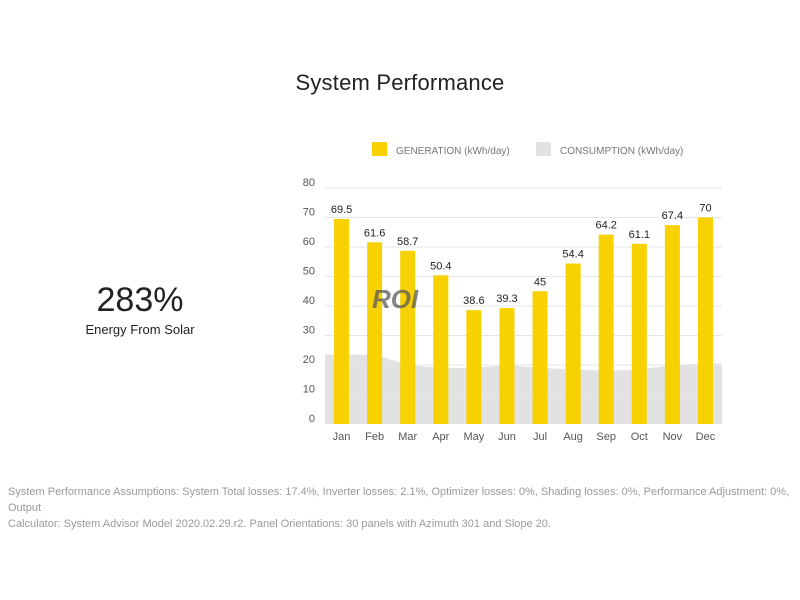 This screenshot has height=600, width=800. What do you see at coordinates (374, 233) in the screenshot?
I see `data-label: 61.6` at bounding box center [374, 233].